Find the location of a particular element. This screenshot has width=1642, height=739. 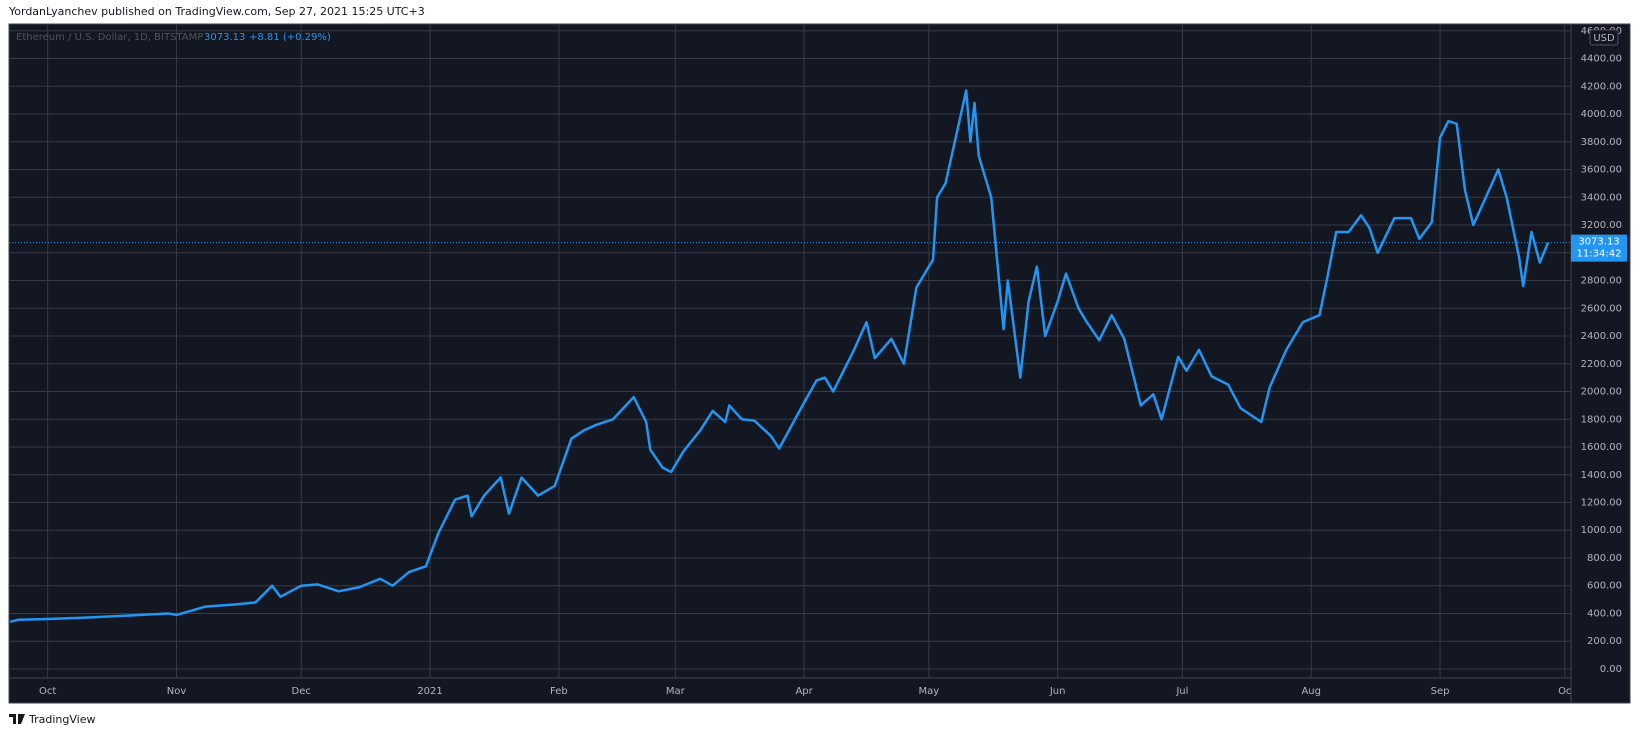

x-tick-label: Aug is located at coordinates (1311, 691).